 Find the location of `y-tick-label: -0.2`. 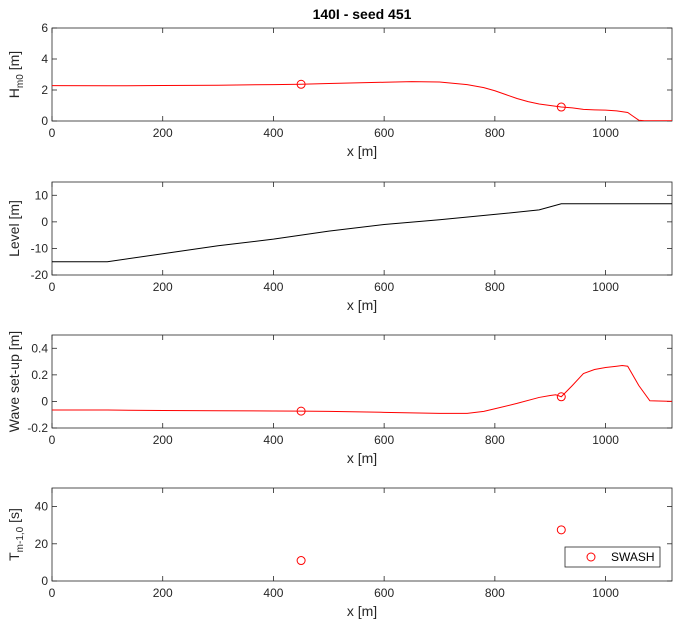

y-tick-label: -0.2 is located at coordinates (37, 428).